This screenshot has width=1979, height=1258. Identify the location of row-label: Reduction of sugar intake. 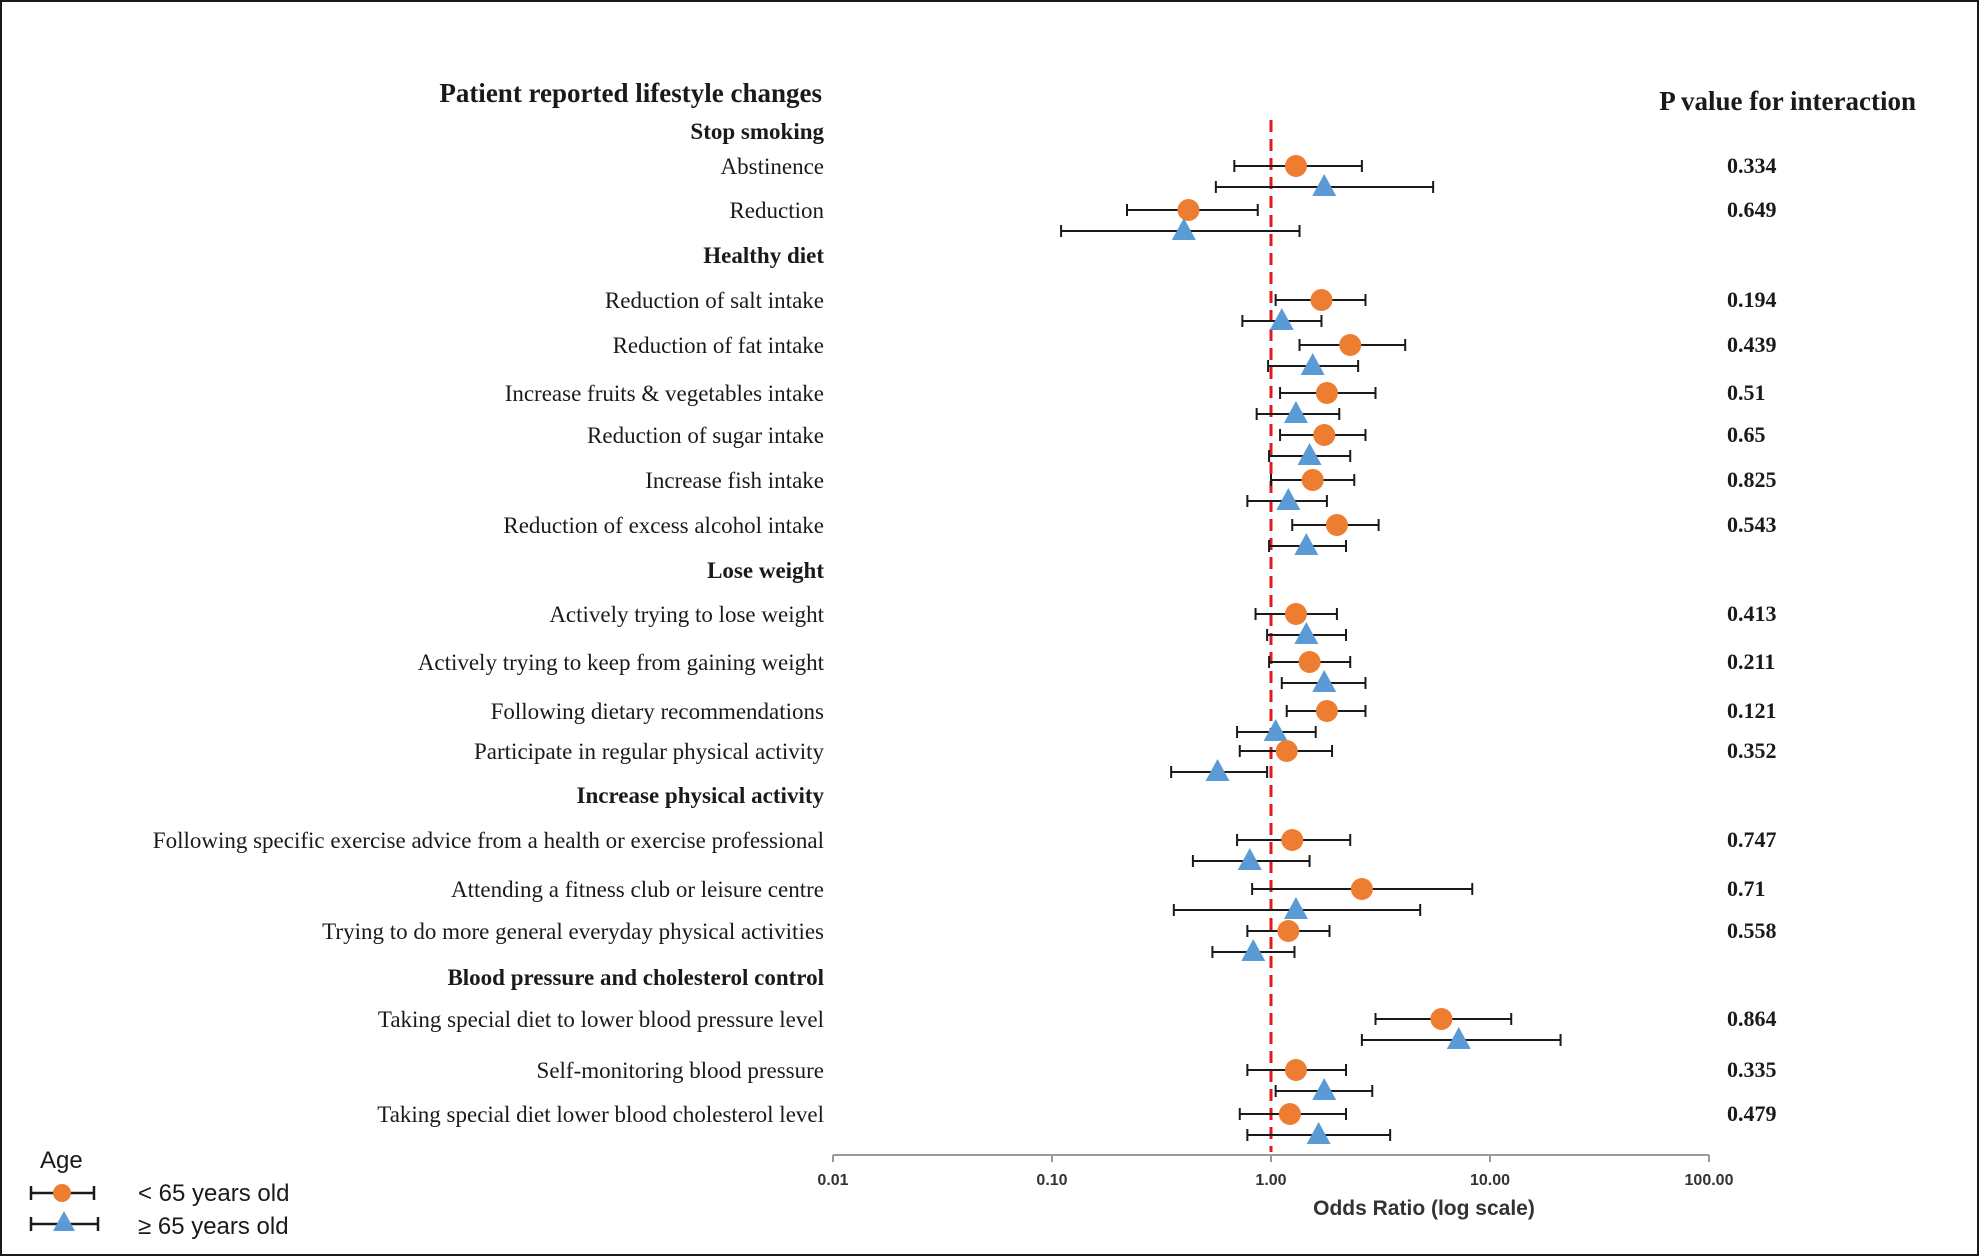
(705, 435).